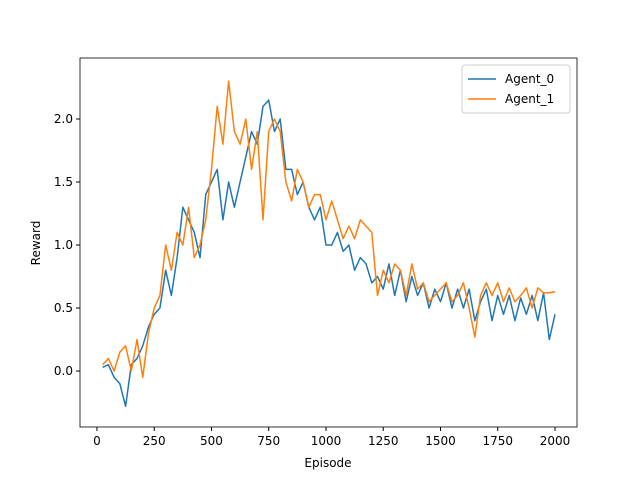 This screenshot has height=480, width=640. Describe the element at coordinates (63, 371) in the screenshot. I see `y-tick-label: 0.0` at that location.